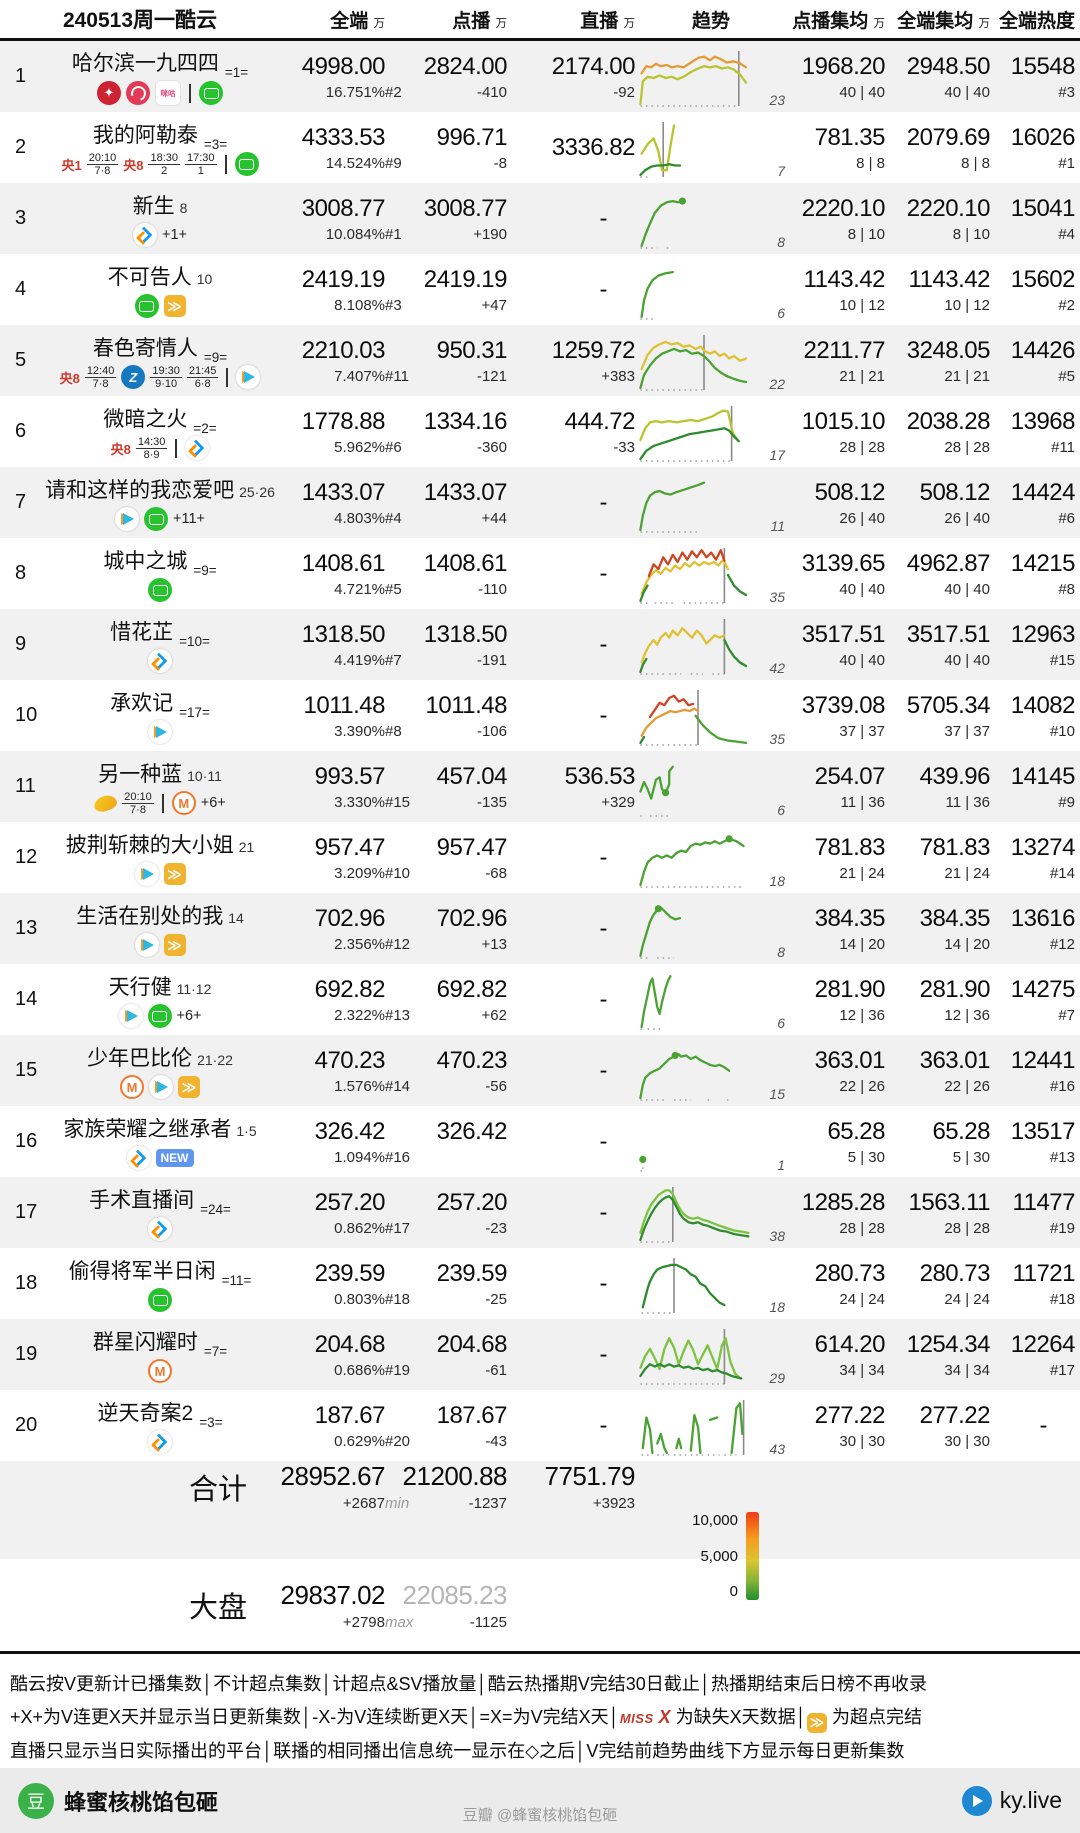 Image resolution: width=1080 pixels, height=1833 pixels. What do you see at coordinates (21, 431) in the screenshot?
I see `rank-number: 6` at bounding box center [21, 431].